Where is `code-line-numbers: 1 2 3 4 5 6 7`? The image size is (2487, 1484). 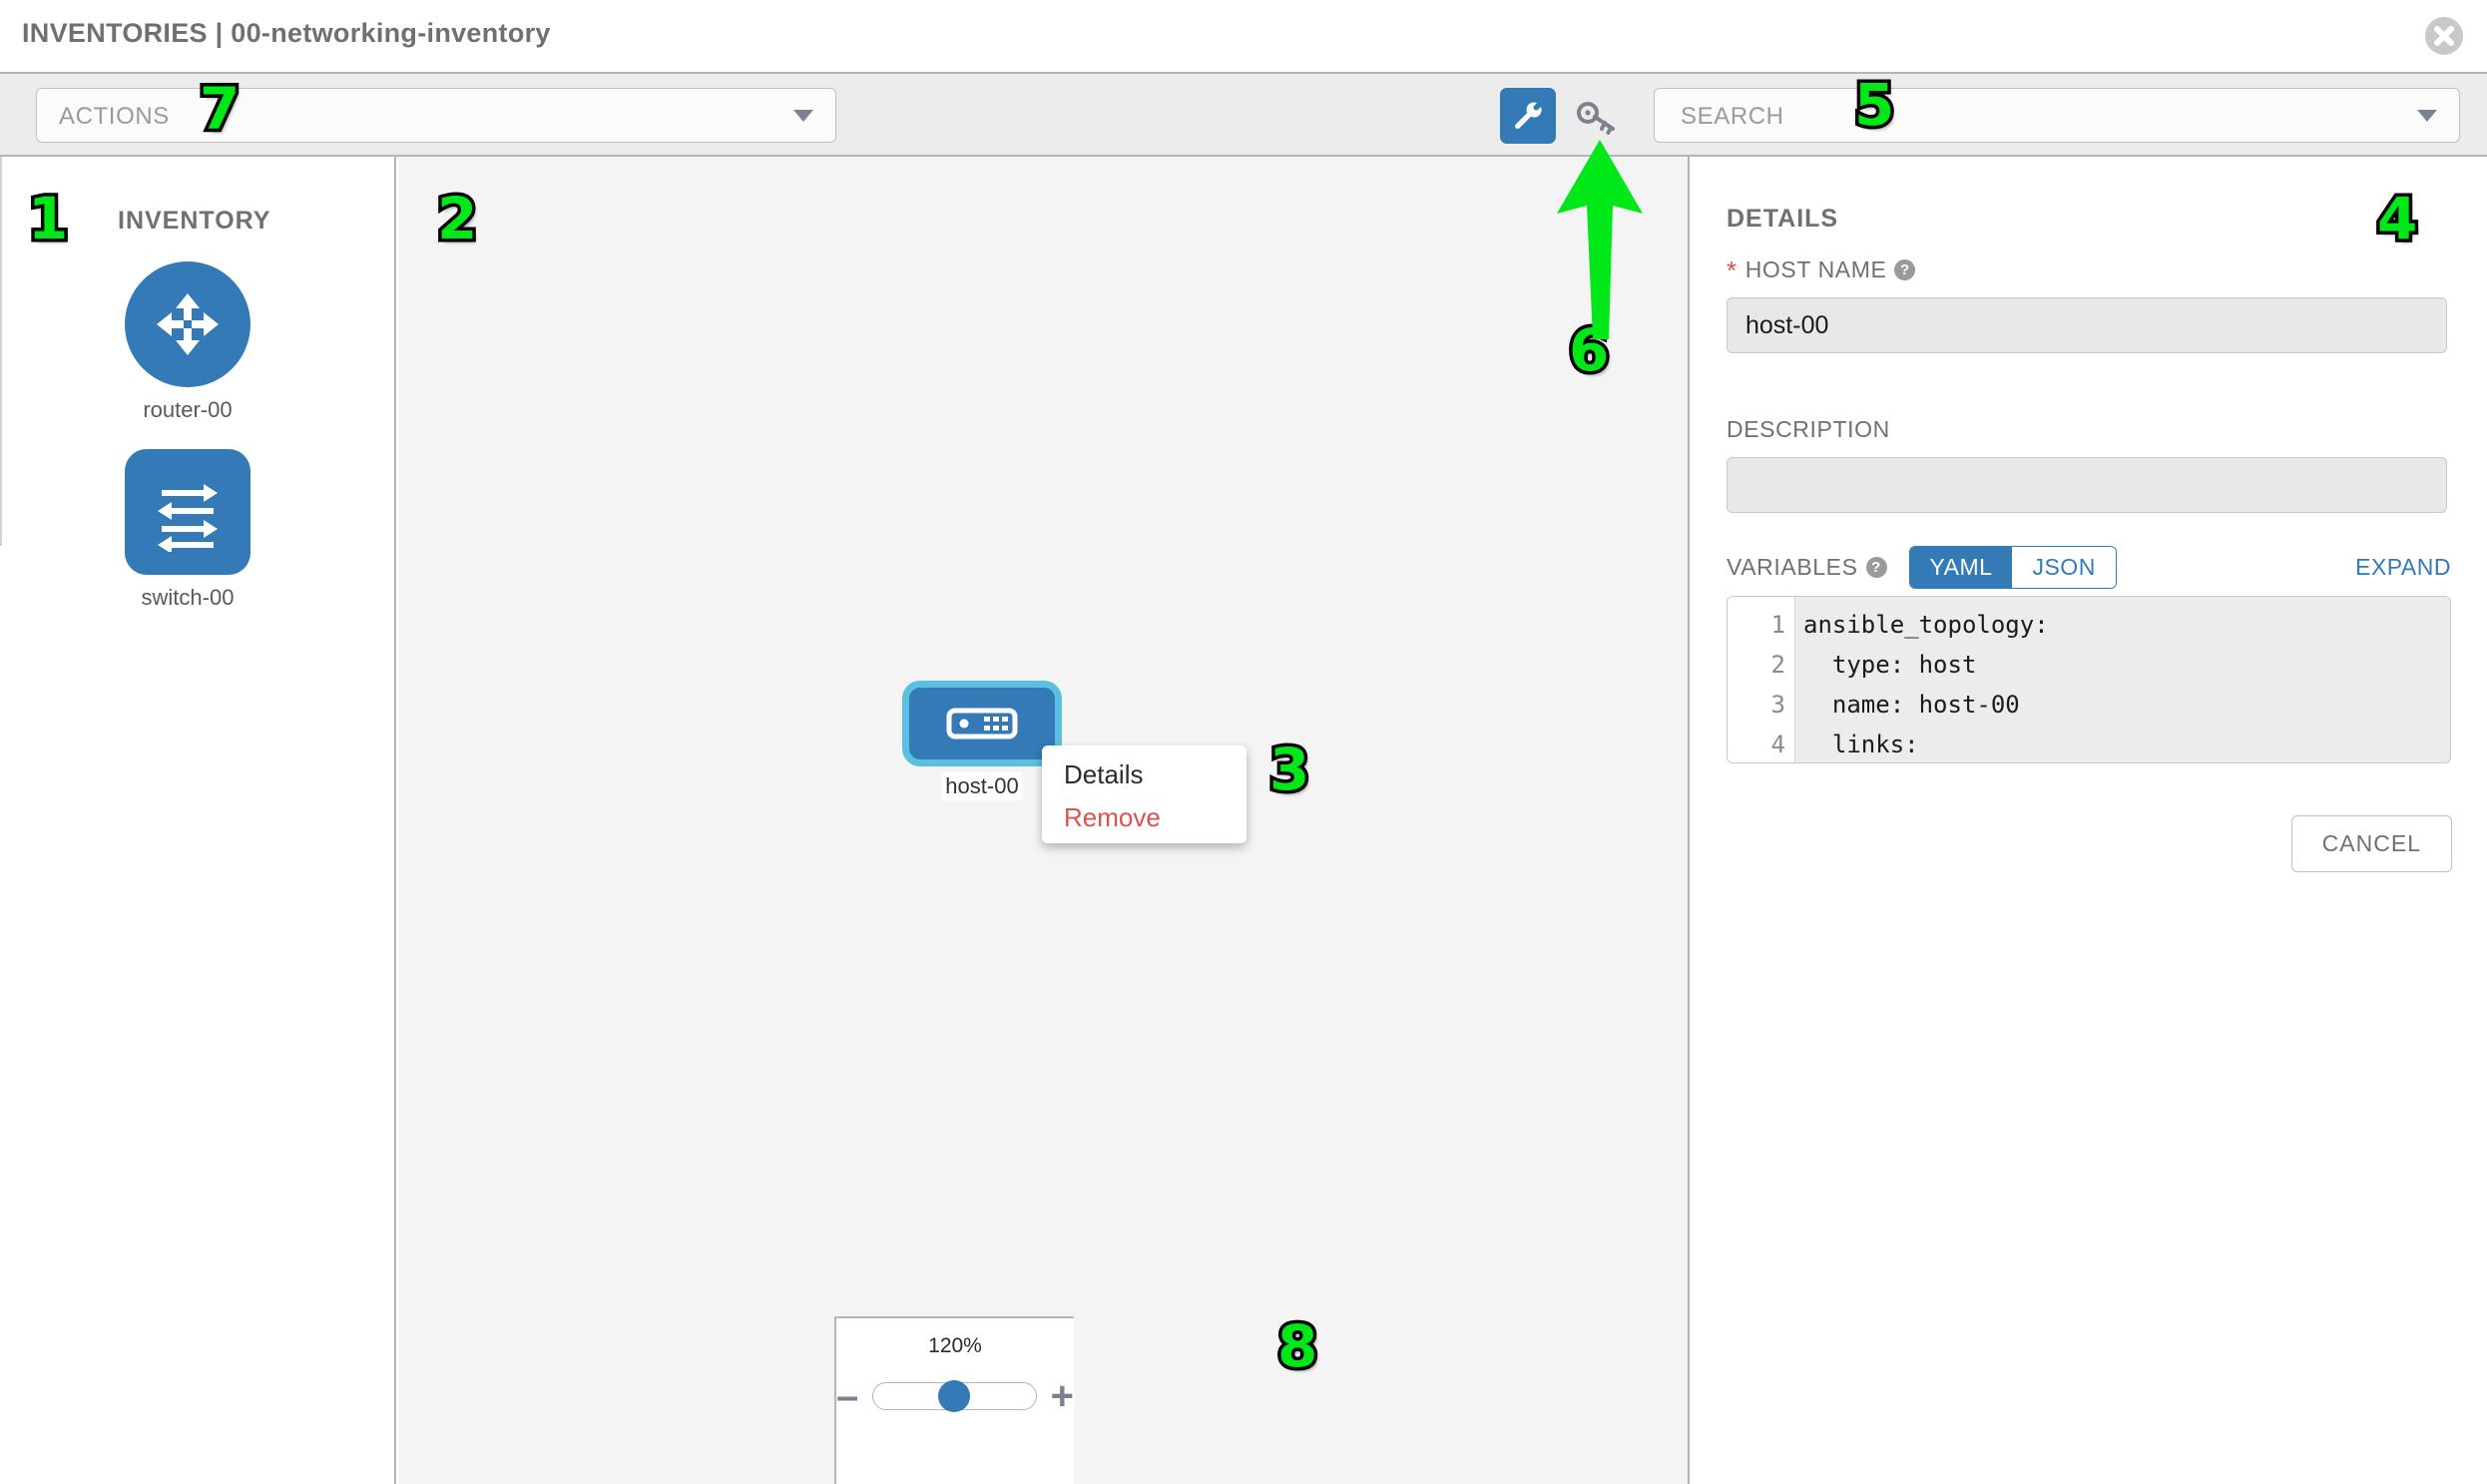
code-line-numbers: 1 2 3 4 5 6 7 is located at coordinates (1761, 679).